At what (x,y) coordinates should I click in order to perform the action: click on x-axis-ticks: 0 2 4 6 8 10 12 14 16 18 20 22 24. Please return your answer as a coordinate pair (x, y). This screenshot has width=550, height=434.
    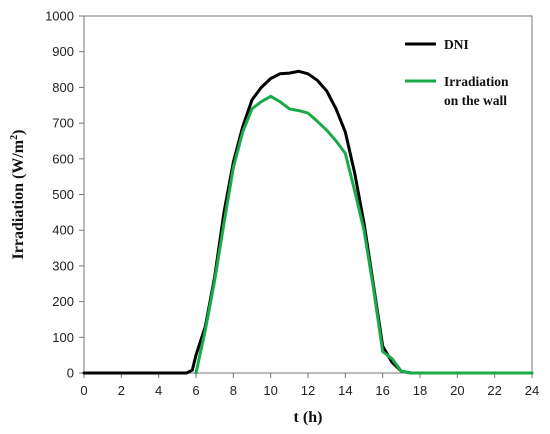
    Looking at the image, I should click on (309, 385).